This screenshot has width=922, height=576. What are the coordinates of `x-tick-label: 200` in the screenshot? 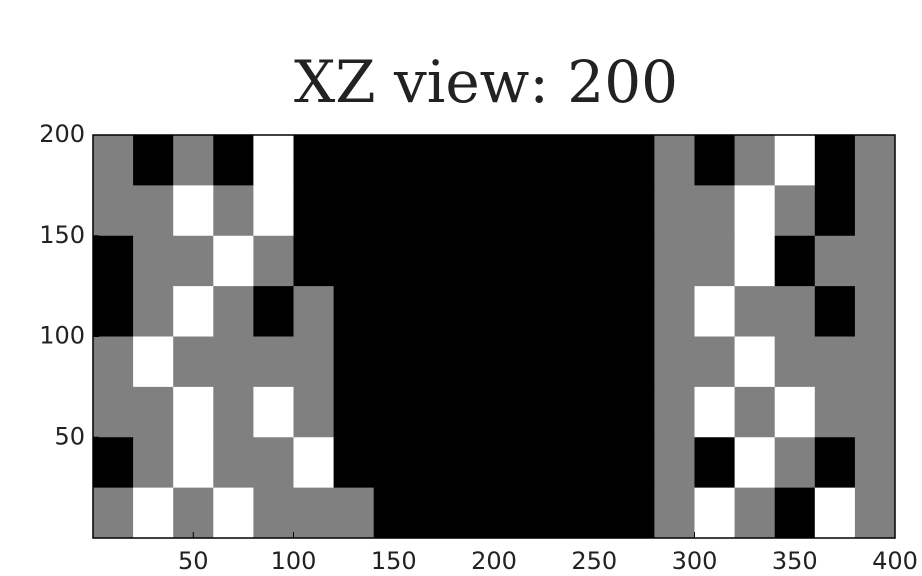 It's located at (494, 561).